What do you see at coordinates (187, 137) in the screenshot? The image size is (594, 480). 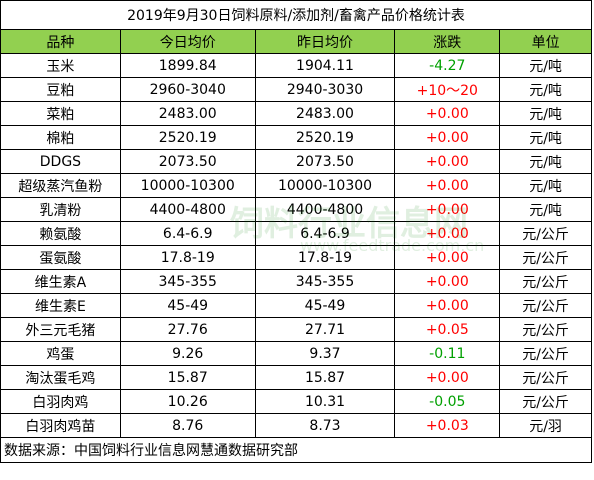 I see `cell: 2520.19` at bounding box center [187, 137].